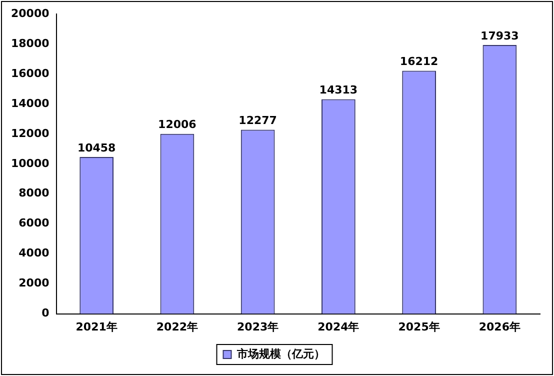 The image size is (554, 376). What do you see at coordinates (419, 327) in the screenshot?
I see `x-tick-label: 2025年` at bounding box center [419, 327].